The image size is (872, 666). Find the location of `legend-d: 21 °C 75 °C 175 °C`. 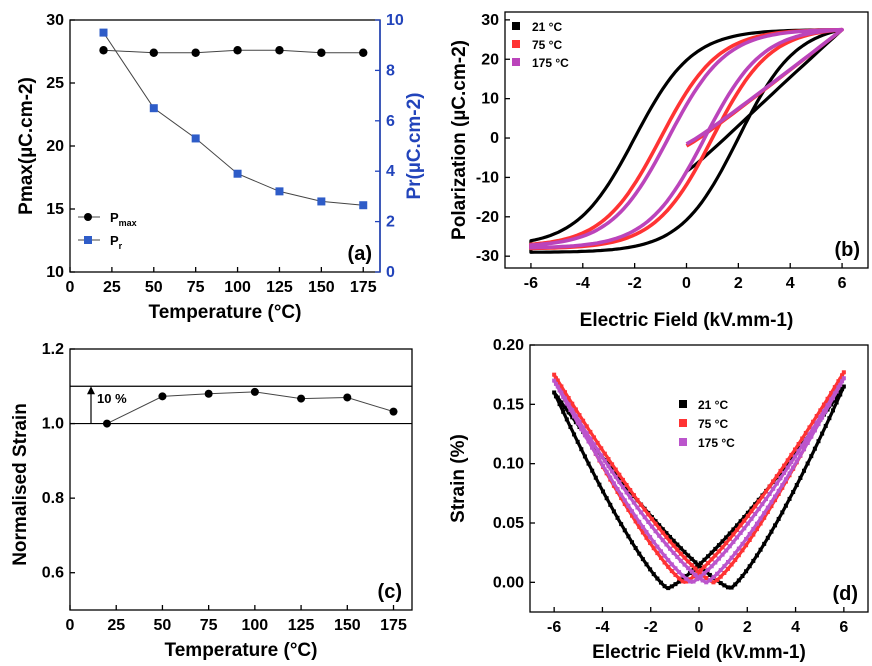

legend-d: 21 °C 75 °C 175 °C is located at coordinates (707, 424).